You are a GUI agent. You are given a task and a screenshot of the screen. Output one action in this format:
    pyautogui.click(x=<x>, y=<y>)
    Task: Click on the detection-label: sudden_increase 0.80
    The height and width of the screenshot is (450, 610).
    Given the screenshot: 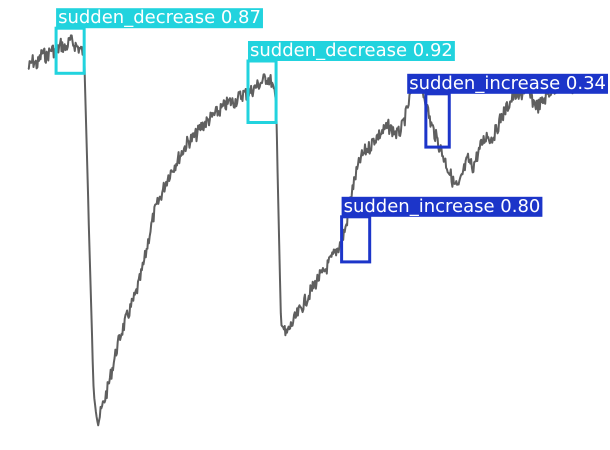 What is the action you would take?
    pyautogui.click(x=442, y=206)
    